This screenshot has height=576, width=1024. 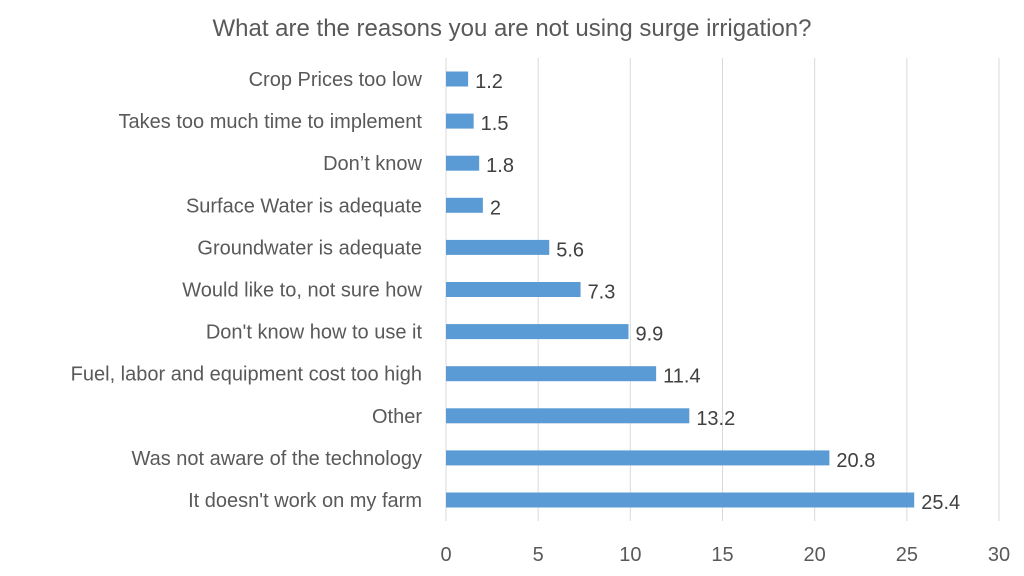 I want to click on data-label: 1.5, so click(x=495, y=124).